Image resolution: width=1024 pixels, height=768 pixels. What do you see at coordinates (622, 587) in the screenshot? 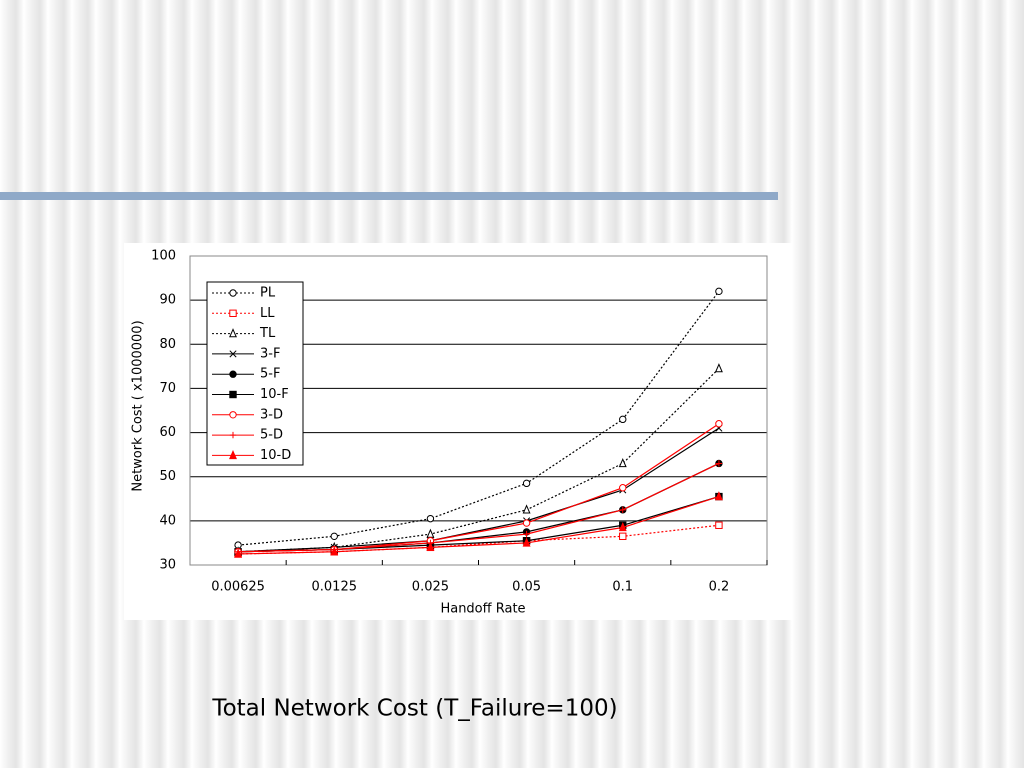
I see `x-tick-label: 0.1` at bounding box center [622, 587].